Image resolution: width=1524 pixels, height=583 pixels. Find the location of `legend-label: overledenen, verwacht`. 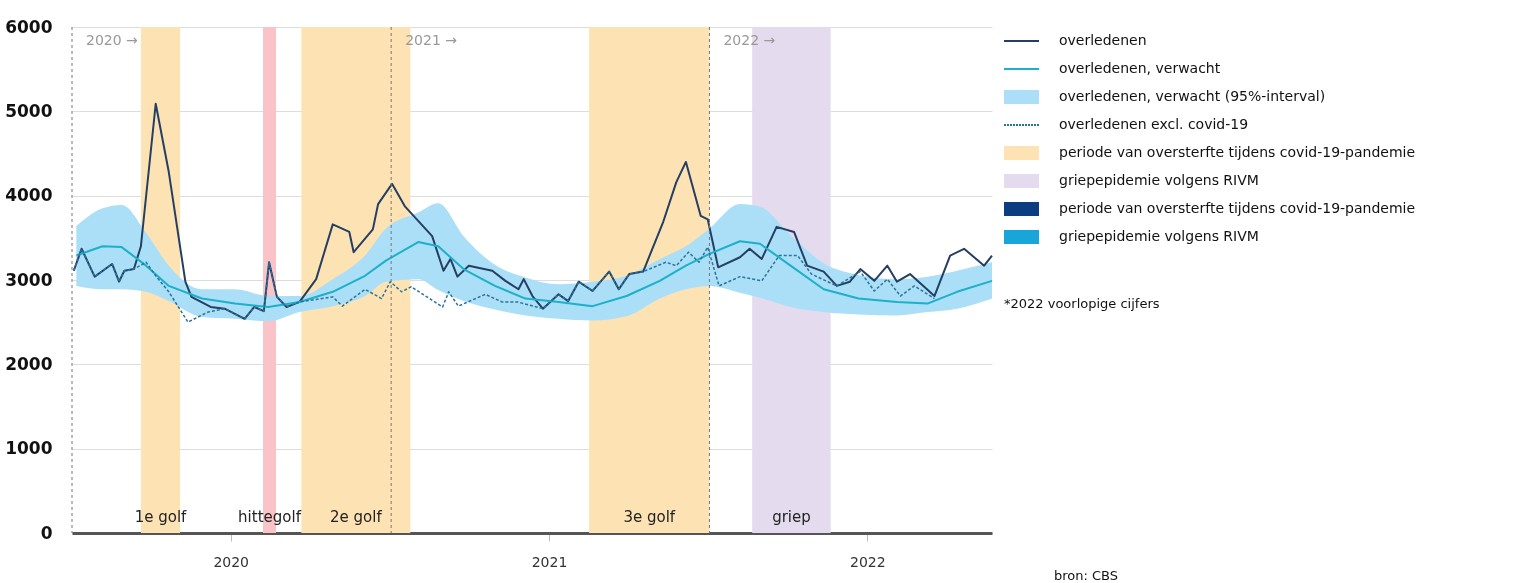

legend-label: overledenen, verwacht is located at coordinates (1140, 68).